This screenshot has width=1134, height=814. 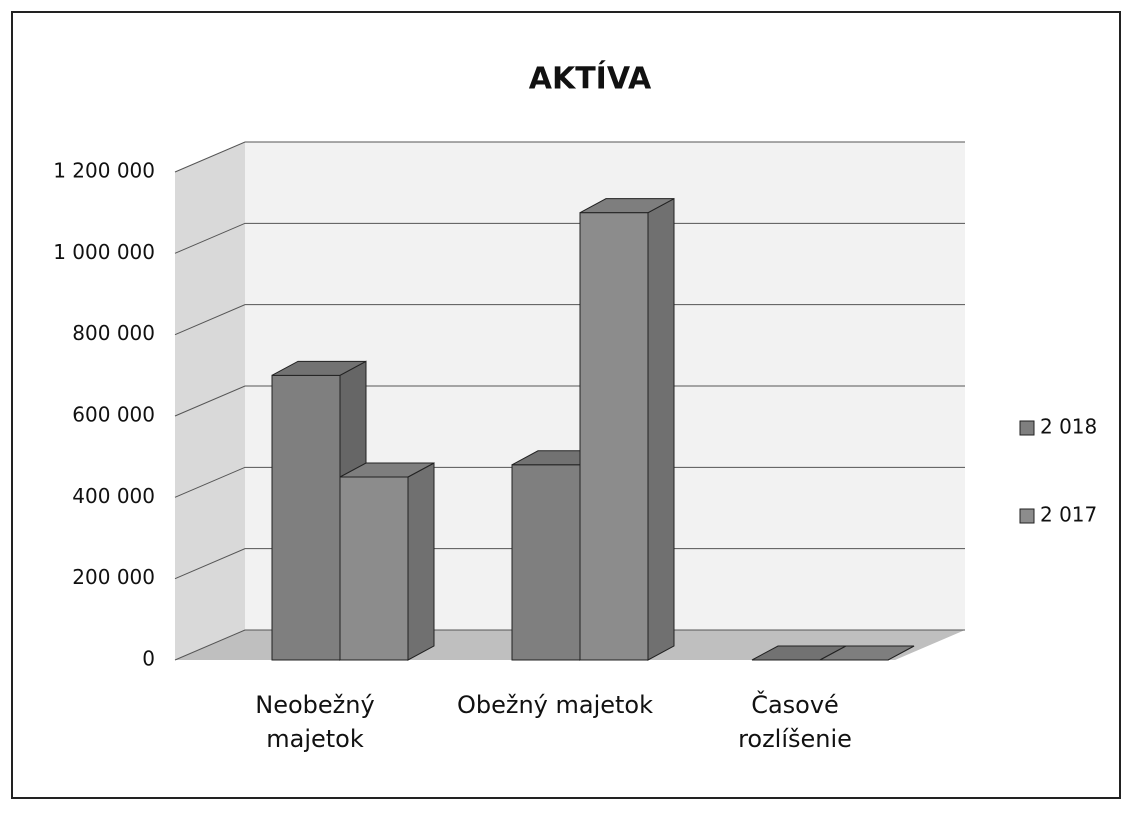 What do you see at coordinates (113, 415) in the screenshot?
I see `y-tick-label: 600 000` at bounding box center [113, 415].